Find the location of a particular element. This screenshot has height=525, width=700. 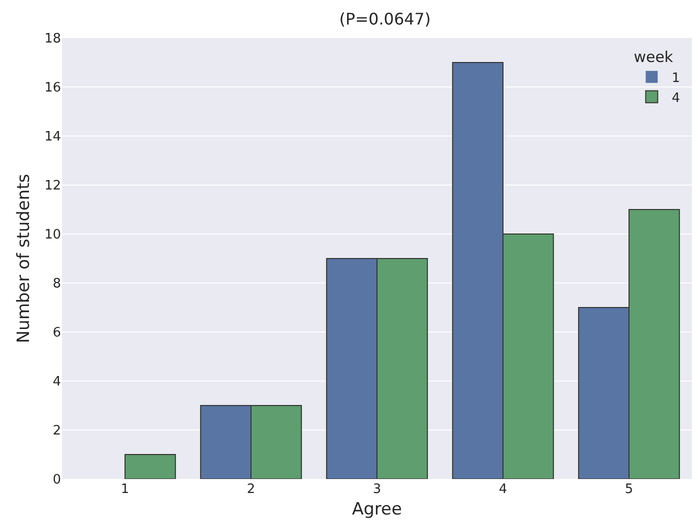

y-tick-label: 16 is located at coordinates (52, 88).